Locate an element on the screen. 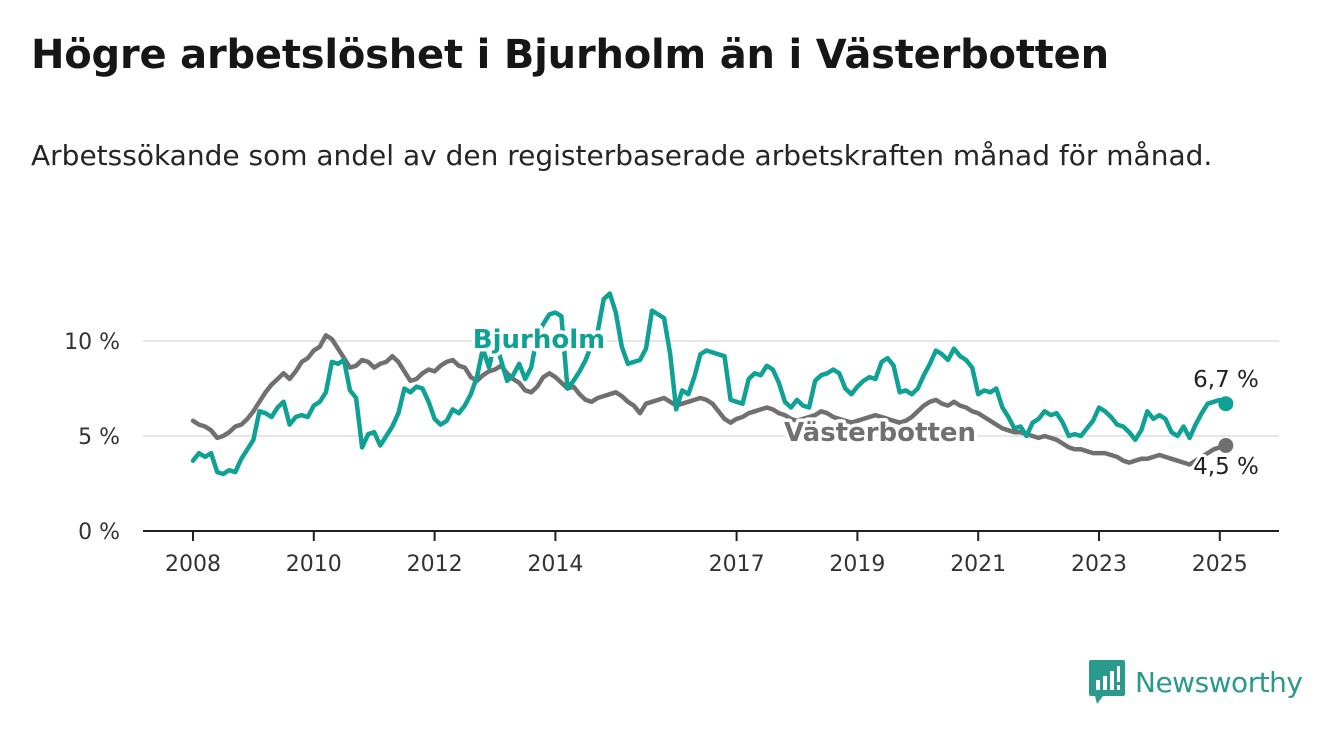 The height and width of the screenshot is (734, 1340). end-label-vasterbotten: 4,5 % is located at coordinates (1226, 467).